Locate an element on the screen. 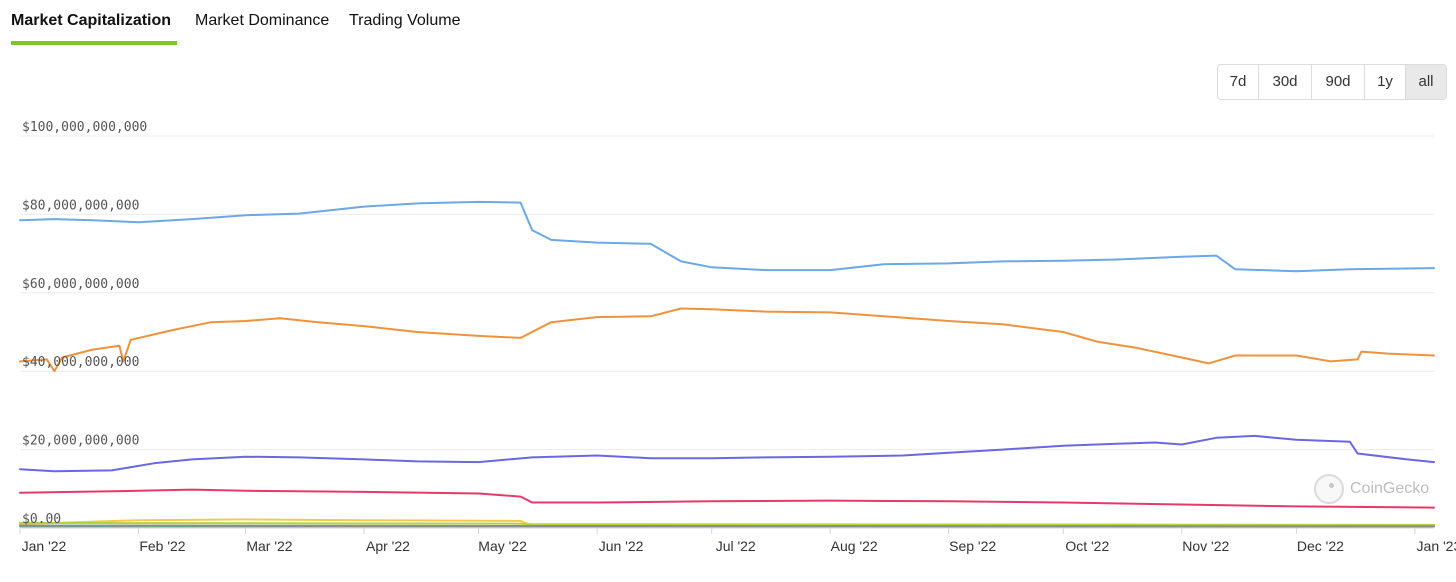 The width and height of the screenshot is (1456, 582). coingecko-logo-icon is located at coordinates (1329, 489).